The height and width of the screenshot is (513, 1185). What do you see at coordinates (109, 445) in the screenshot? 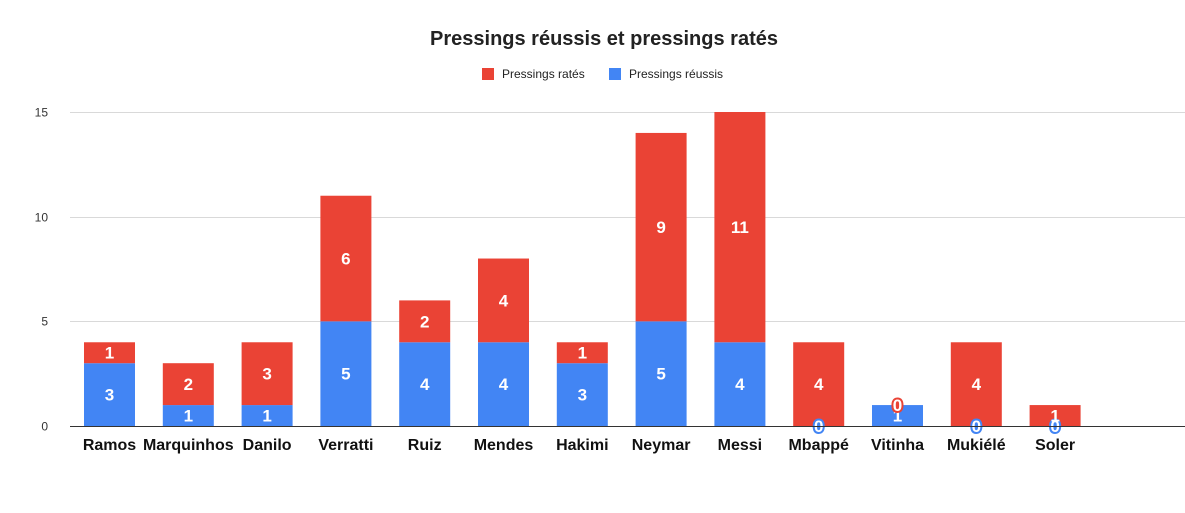
I see `x-tick-label-ramos: Ramos` at bounding box center [109, 445].